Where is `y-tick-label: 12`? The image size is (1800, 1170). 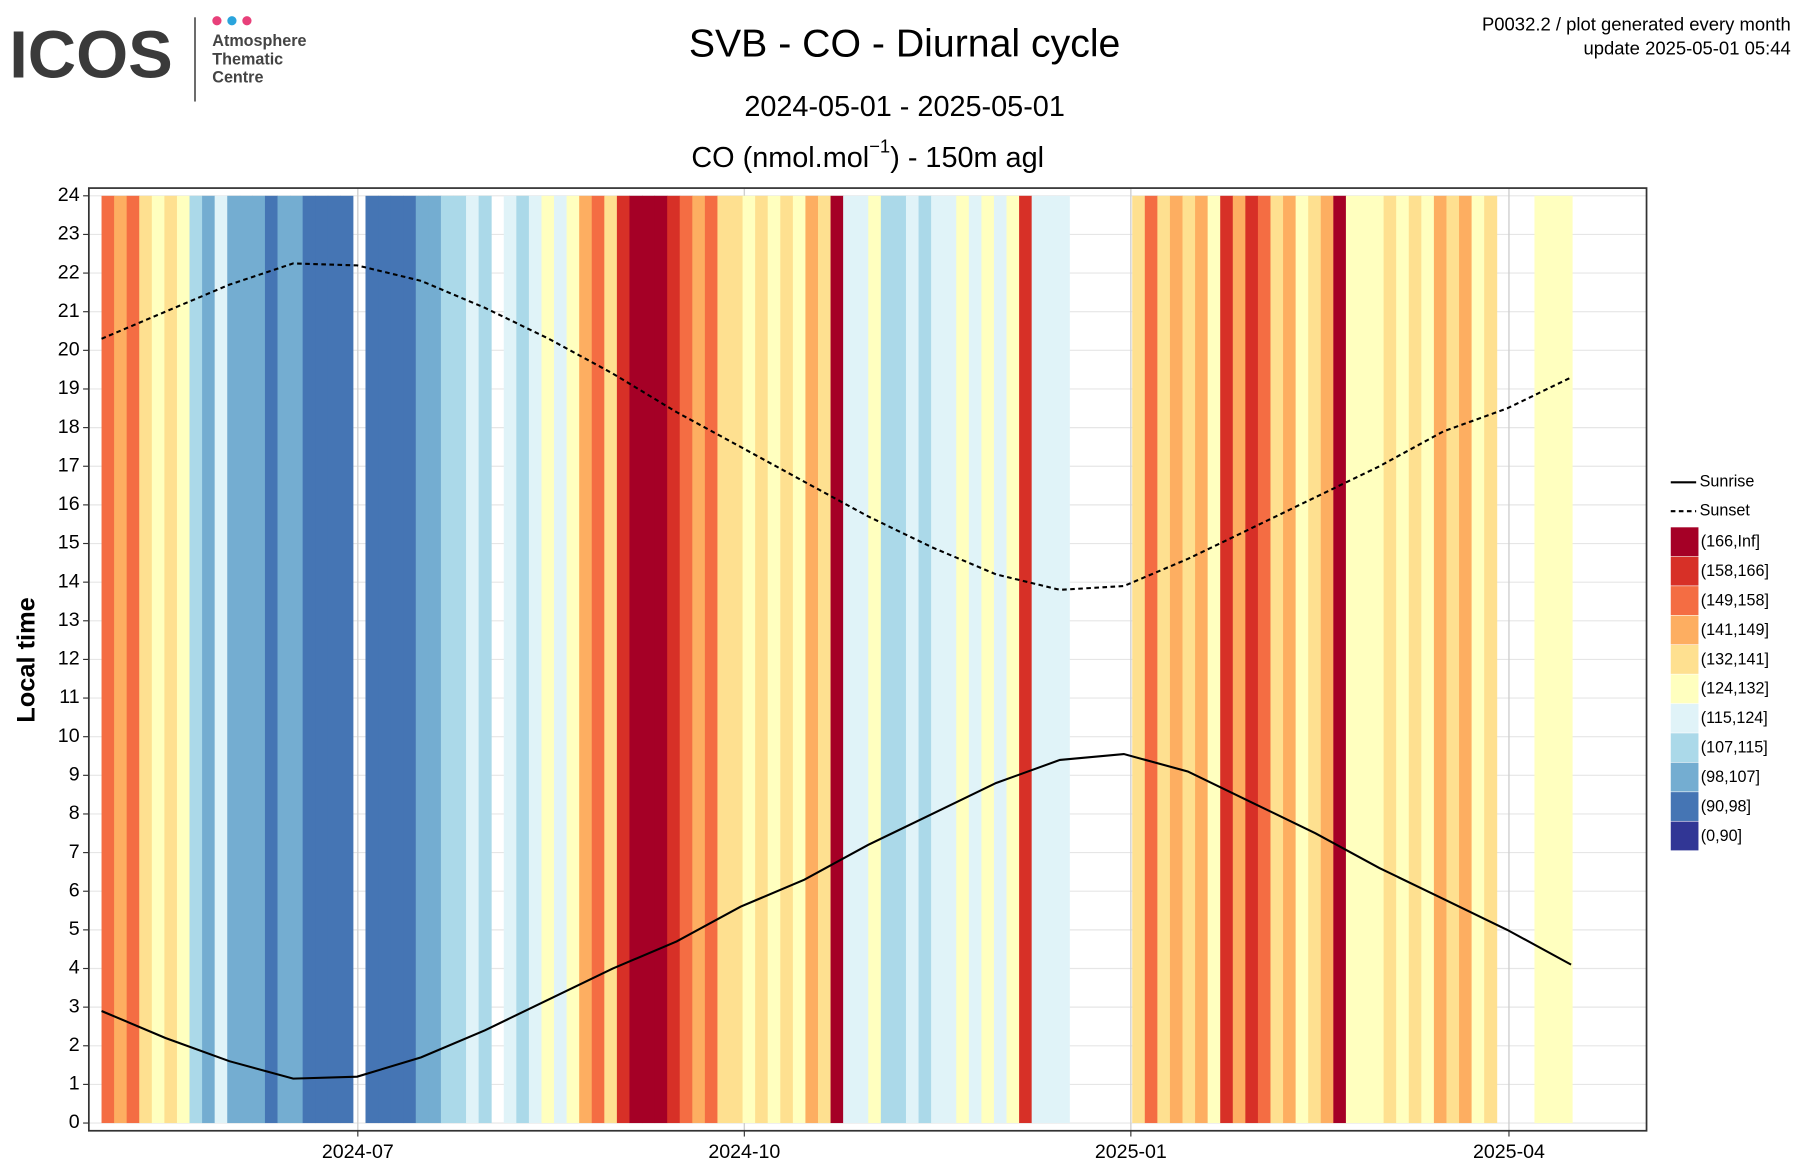
y-tick-label: 12 is located at coordinates (69, 659).